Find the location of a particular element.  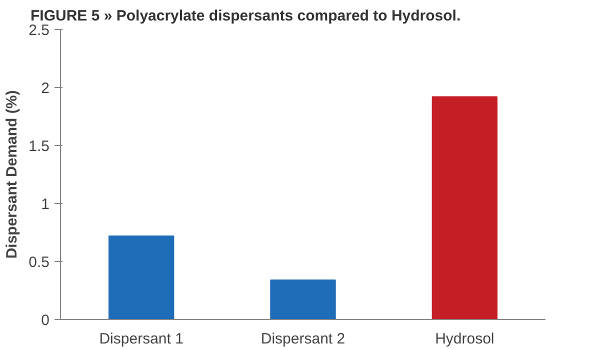

y-tick-label: 1.5 is located at coordinates (39, 146).